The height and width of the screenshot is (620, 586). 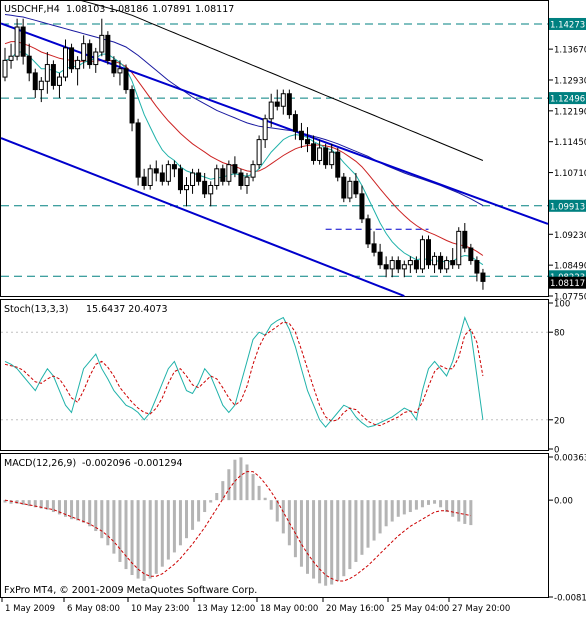 What do you see at coordinates (132, 463) in the screenshot?
I see `macd-values: -0.002096 -0.001294` at bounding box center [132, 463].